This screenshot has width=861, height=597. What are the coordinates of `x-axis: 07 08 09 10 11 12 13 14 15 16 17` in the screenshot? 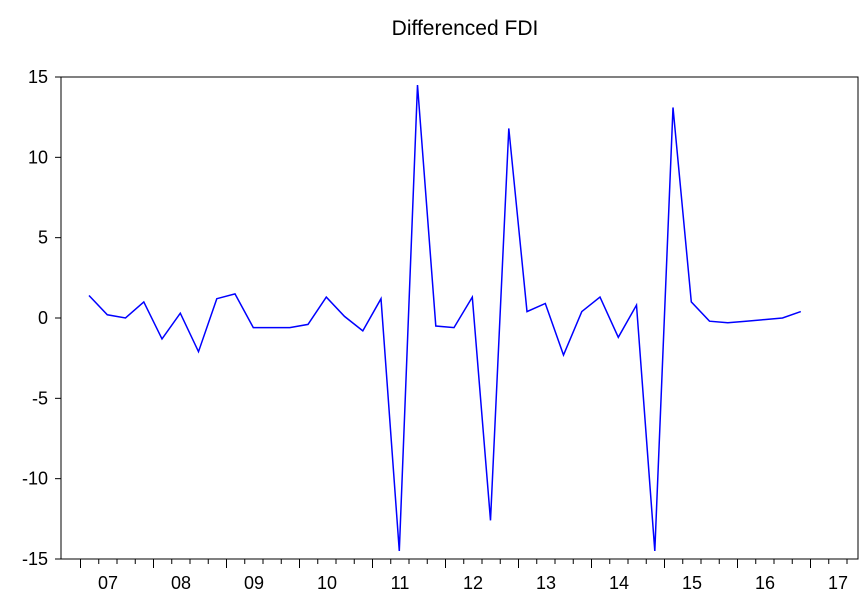 It's located at (464, 576).